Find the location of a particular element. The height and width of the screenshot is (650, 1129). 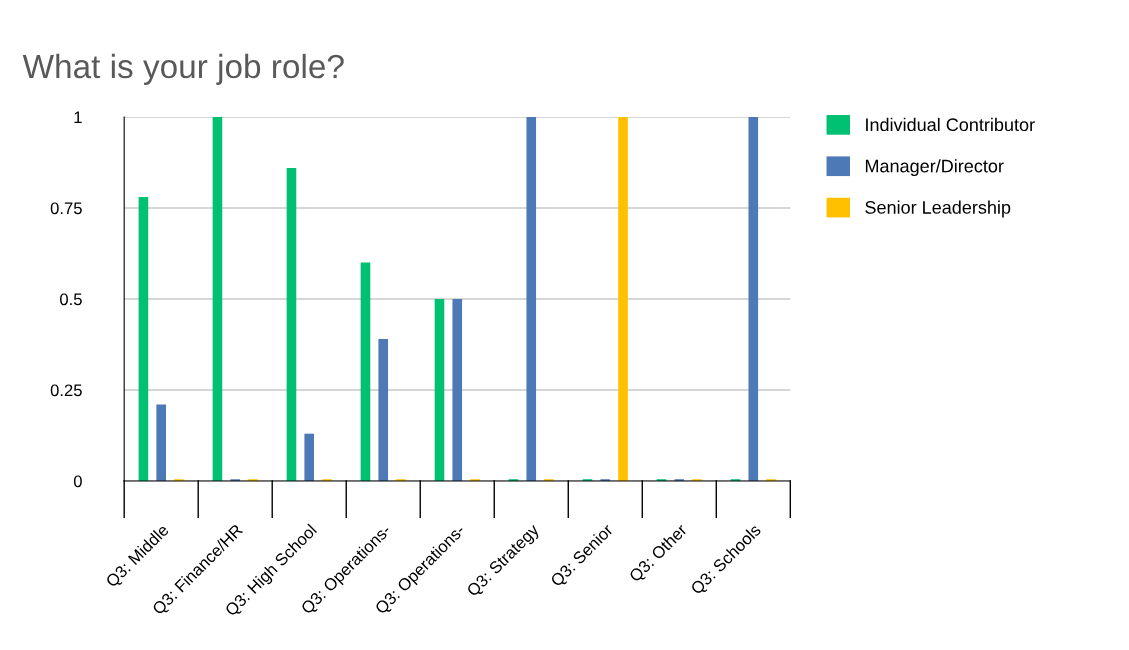

legend-label: Individual Contributor is located at coordinates (950, 124).